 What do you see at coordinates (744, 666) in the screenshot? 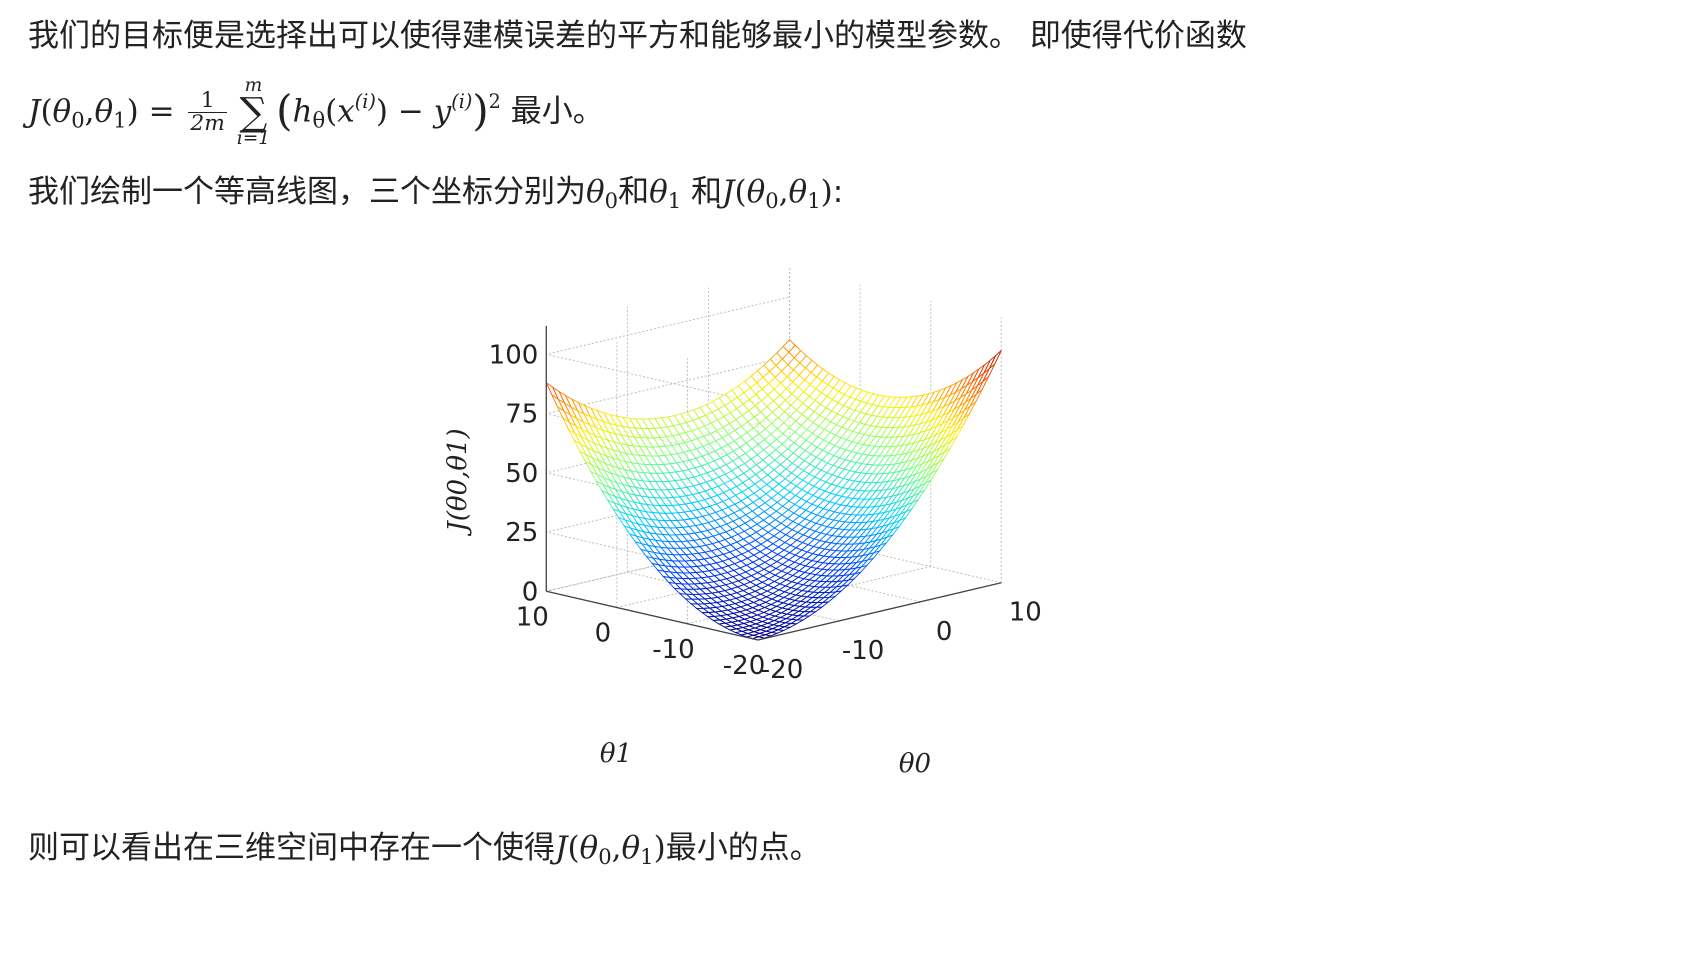
I see `theta1-tick-label: -20` at bounding box center [744, 666].